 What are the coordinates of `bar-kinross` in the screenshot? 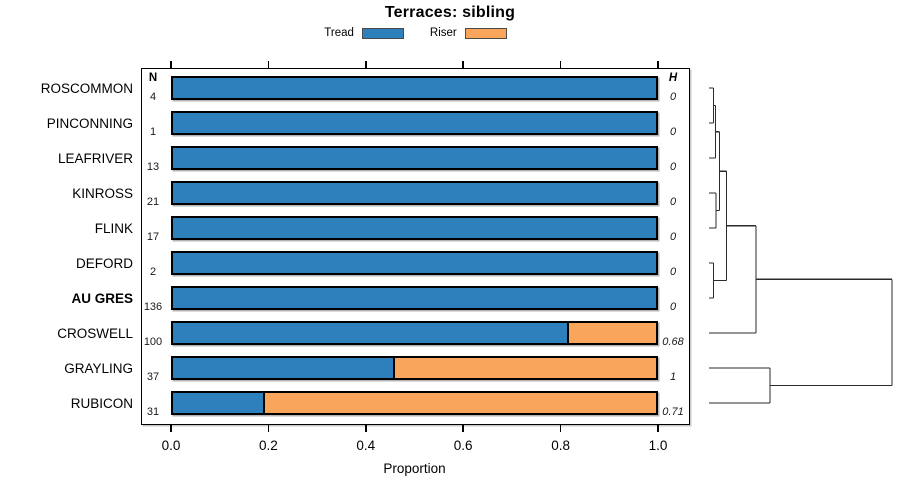 It's located at (414, 193).